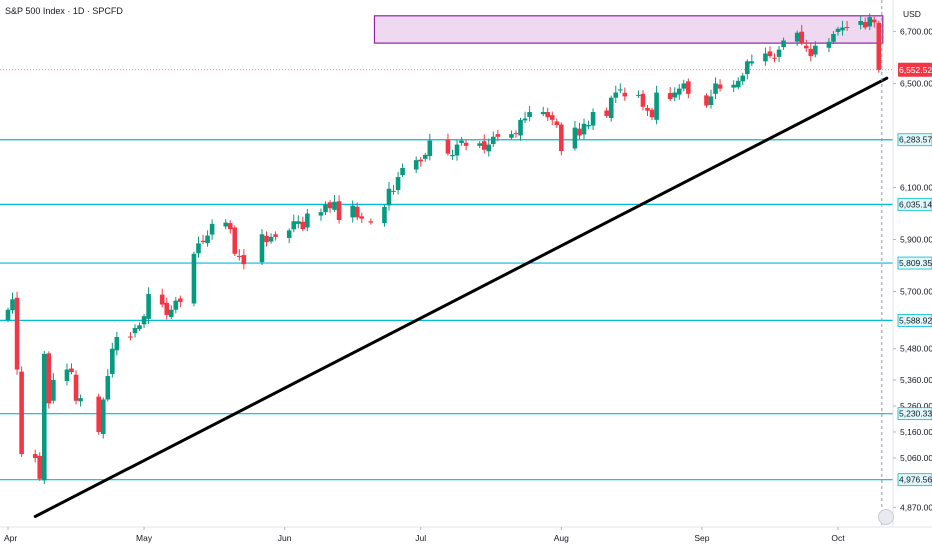 The height and width of the screenshot is (550, 932). I want to click on x-tick-label: Sep, so click(701, 538).